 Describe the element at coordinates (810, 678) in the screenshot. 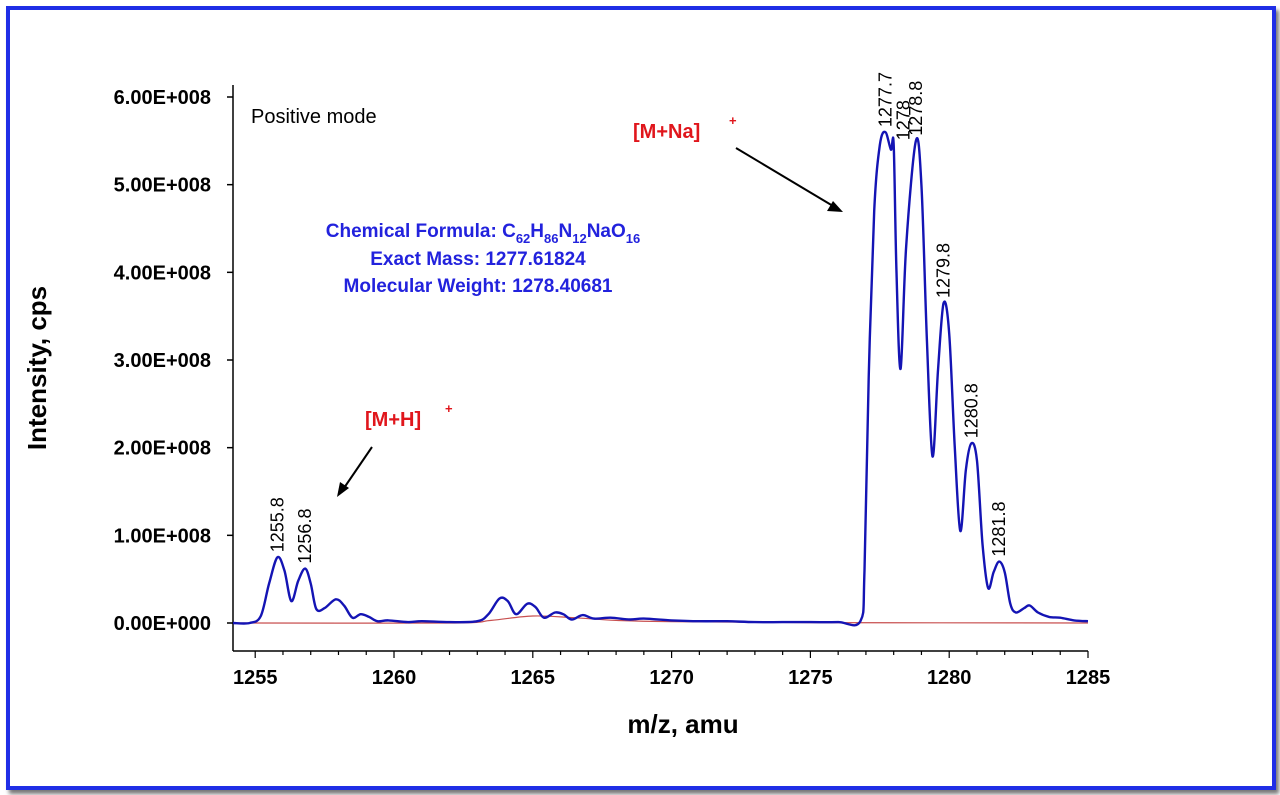

I see `x-tick-label: 1275` at that location.